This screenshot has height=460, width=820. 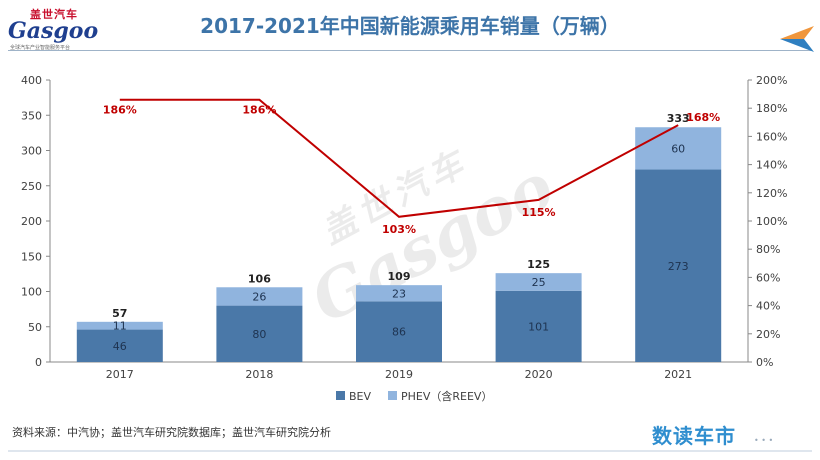 I want to click on legend-swatch-bev, so click(x=340, y=395).